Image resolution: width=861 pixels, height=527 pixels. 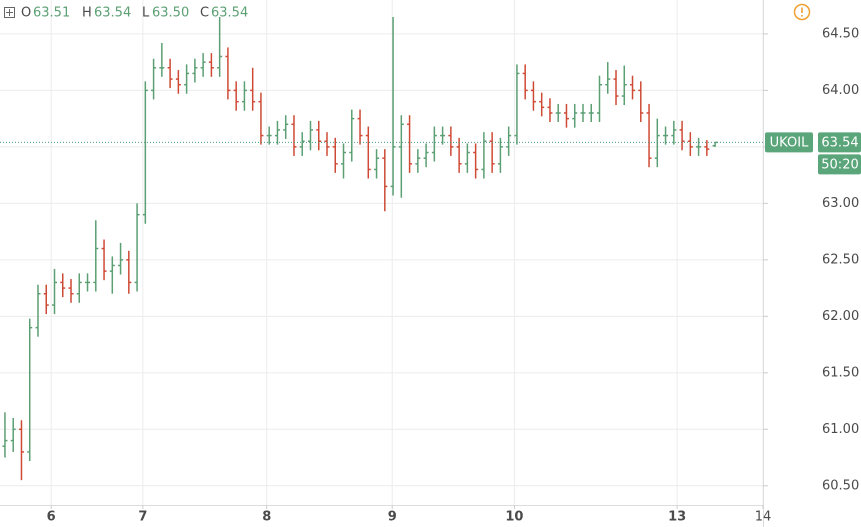 I want to click on last-price: UKOIL 63.54 50:20, so click(x=813, y=153).